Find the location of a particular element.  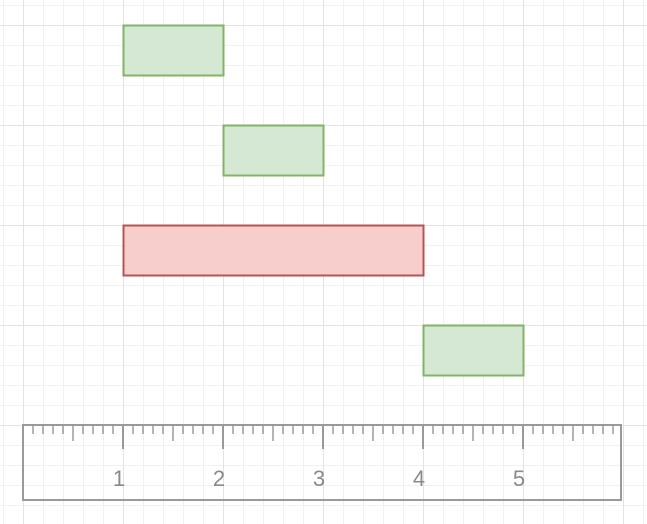

ruler-ticks is located at coordinates (323, 437).